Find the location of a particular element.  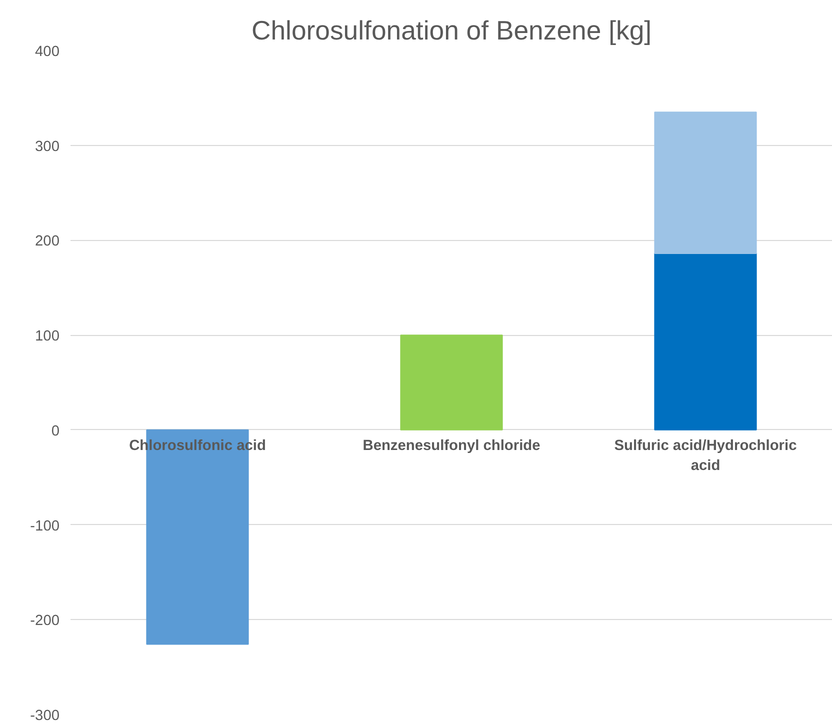

chart-title: Chlorosulfonation of Benzene [kg] is located at coordinates (451, 31).